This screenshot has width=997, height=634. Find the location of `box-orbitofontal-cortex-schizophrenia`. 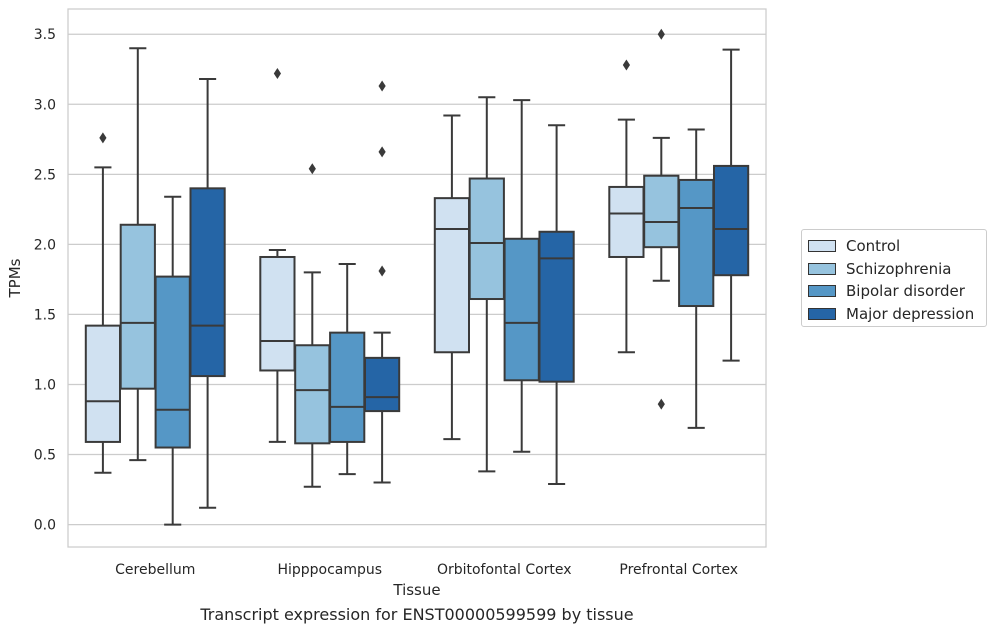

box-orbitofontal-cortex-schizophrenia is located at coordinates (486, 284).